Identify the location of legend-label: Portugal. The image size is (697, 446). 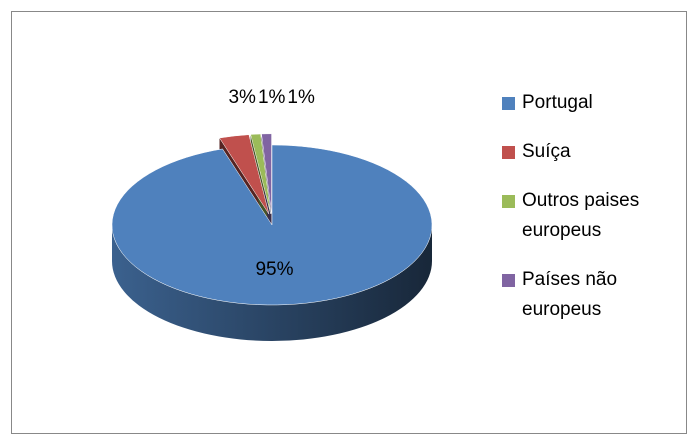
(557, 102).